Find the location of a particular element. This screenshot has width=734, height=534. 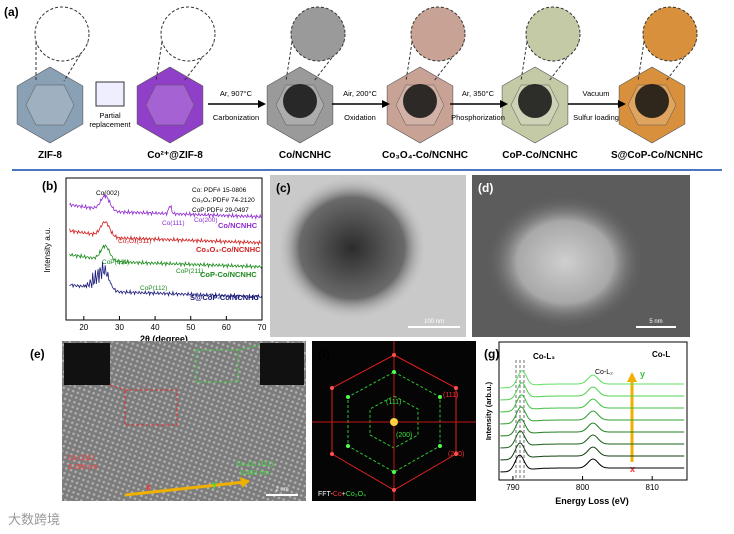

panel-label: (d) is located at coordinates (485, 188).